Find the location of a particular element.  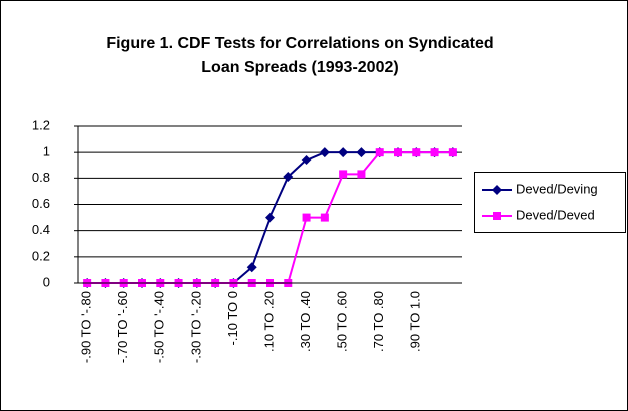

x-tick-label: .70 TO .80 is located at coordinates (378, 321).